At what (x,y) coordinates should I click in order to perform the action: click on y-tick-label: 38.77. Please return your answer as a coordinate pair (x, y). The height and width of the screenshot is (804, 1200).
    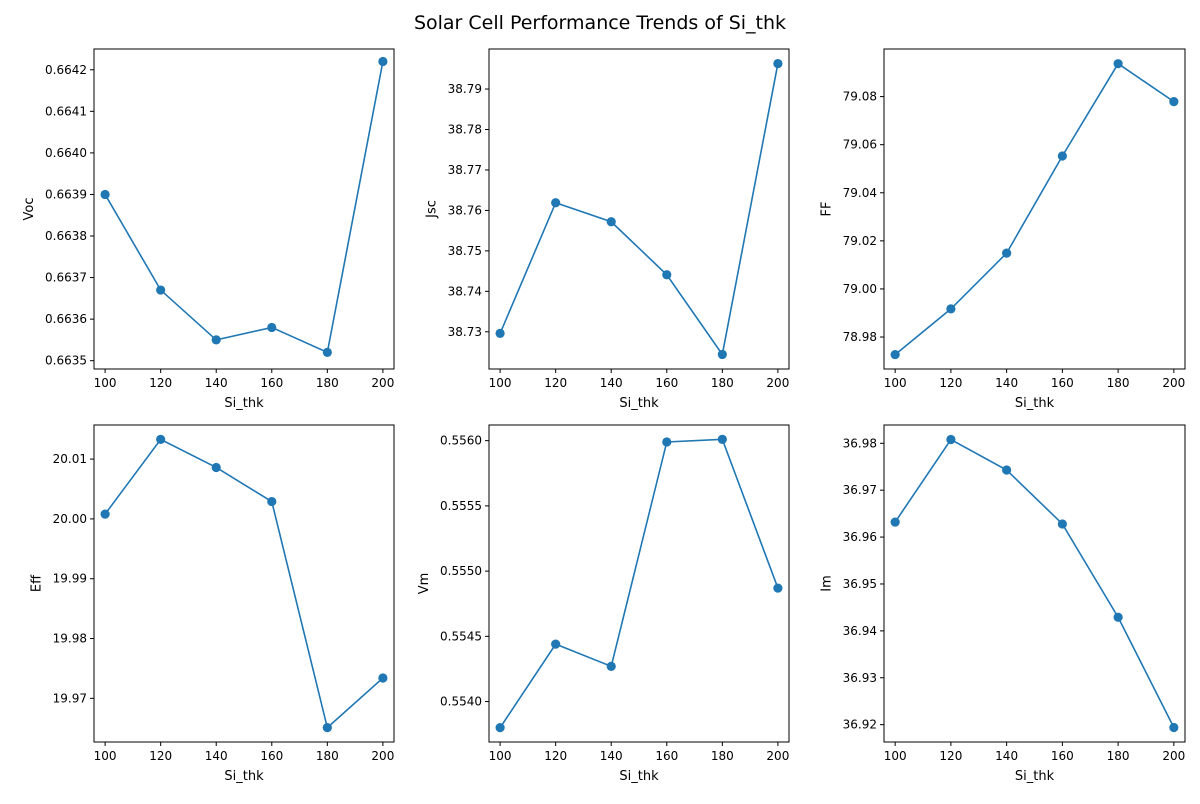
    Looking at the image, I should click on (465, 170).